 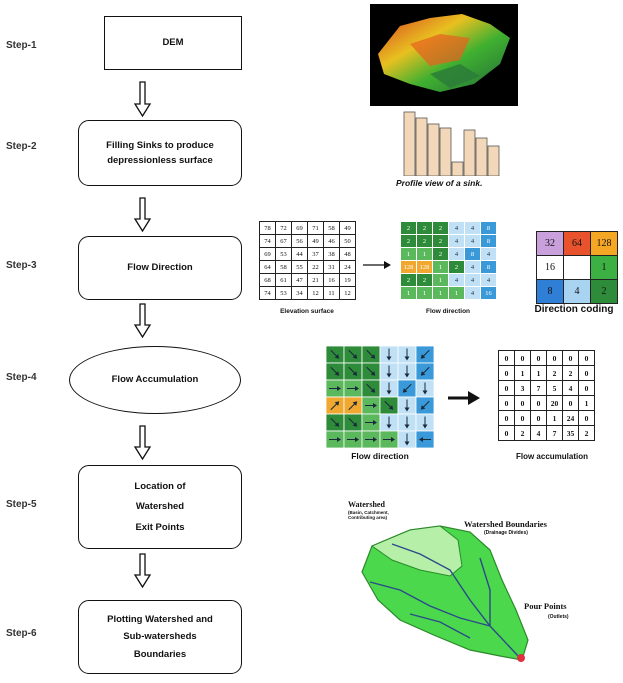 I want to click on accumulation-cell: 5, so click(x=554, y=388).